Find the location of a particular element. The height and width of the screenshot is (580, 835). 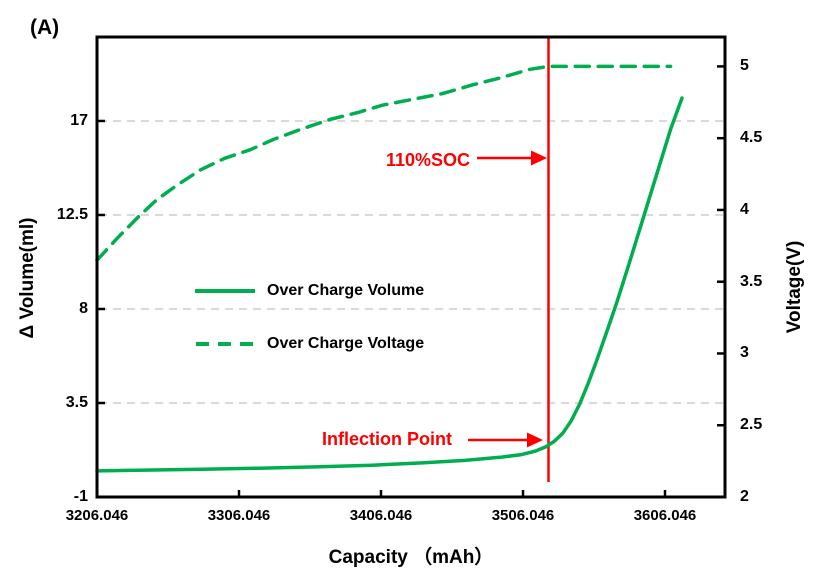

y-right-tick-label: 2.5 is located at coordinates (751, 425).